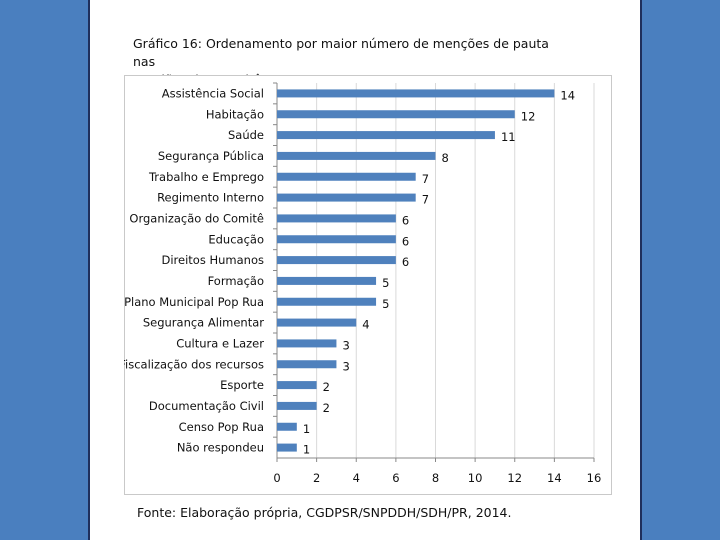  What do you see at coordinates (508, 137) in the screenshot?
I see `value-label: 11` at bounding box center [508, 137].